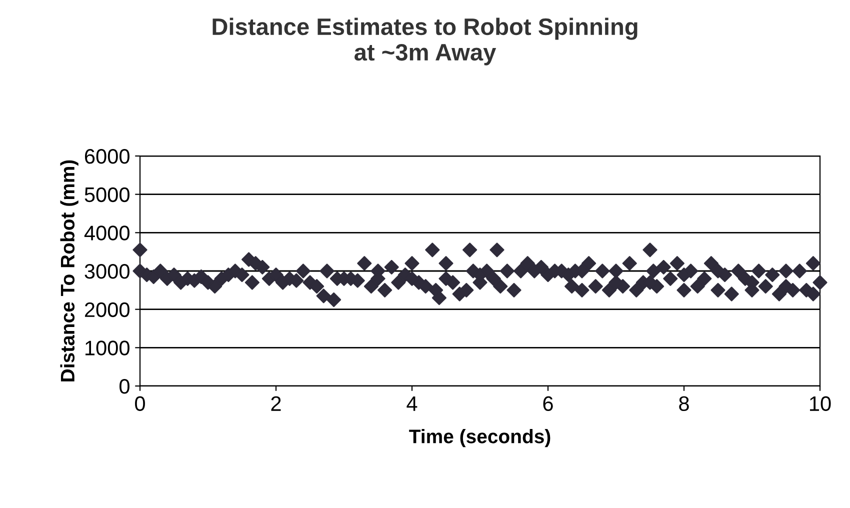  Describe the element at coordinates (548, 404) in the screenshot. I see `x-tick-label: 6` at that location.